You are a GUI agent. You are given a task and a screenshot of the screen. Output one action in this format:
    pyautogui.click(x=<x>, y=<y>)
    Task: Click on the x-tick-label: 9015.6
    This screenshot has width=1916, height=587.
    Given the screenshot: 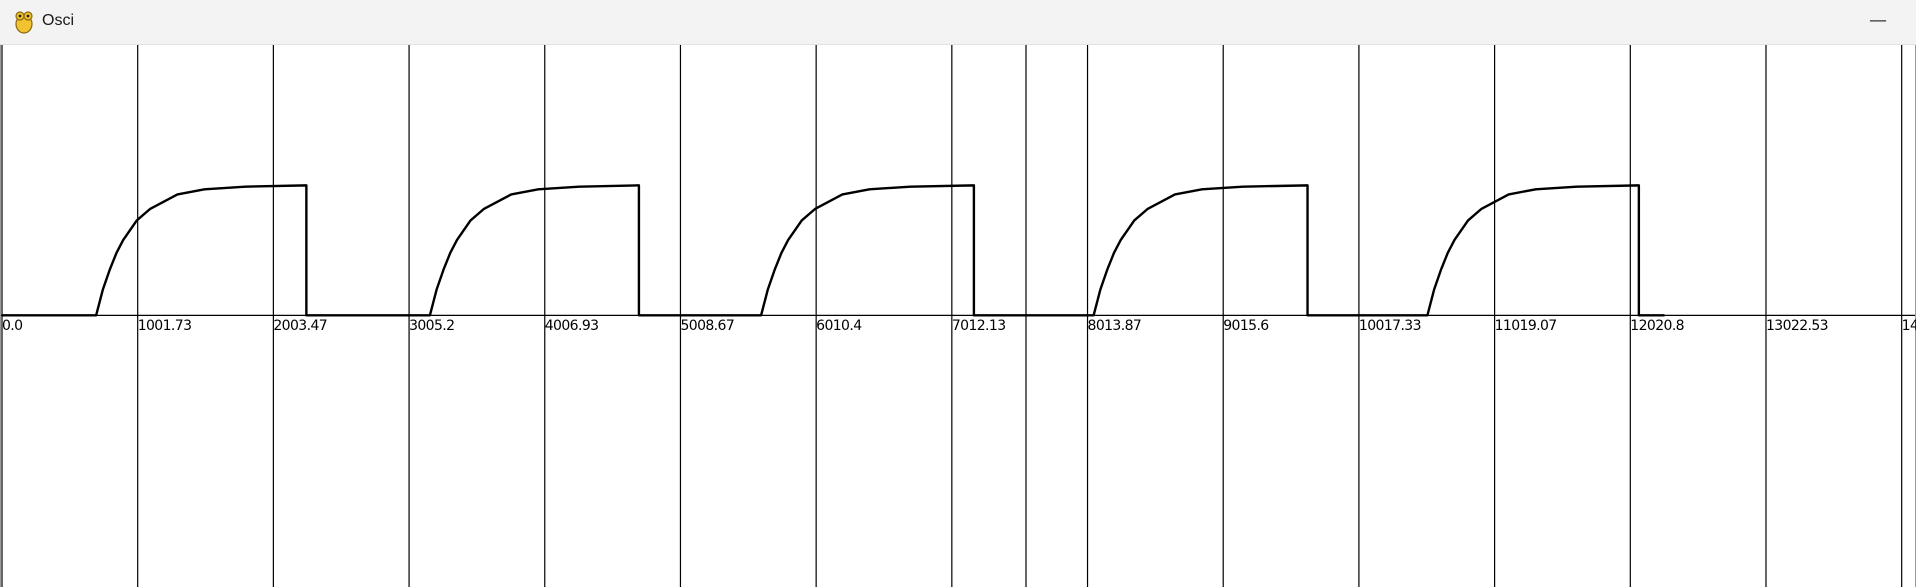 What is the action you would take?
    pyautogui.click(x=1246, y=326)
    